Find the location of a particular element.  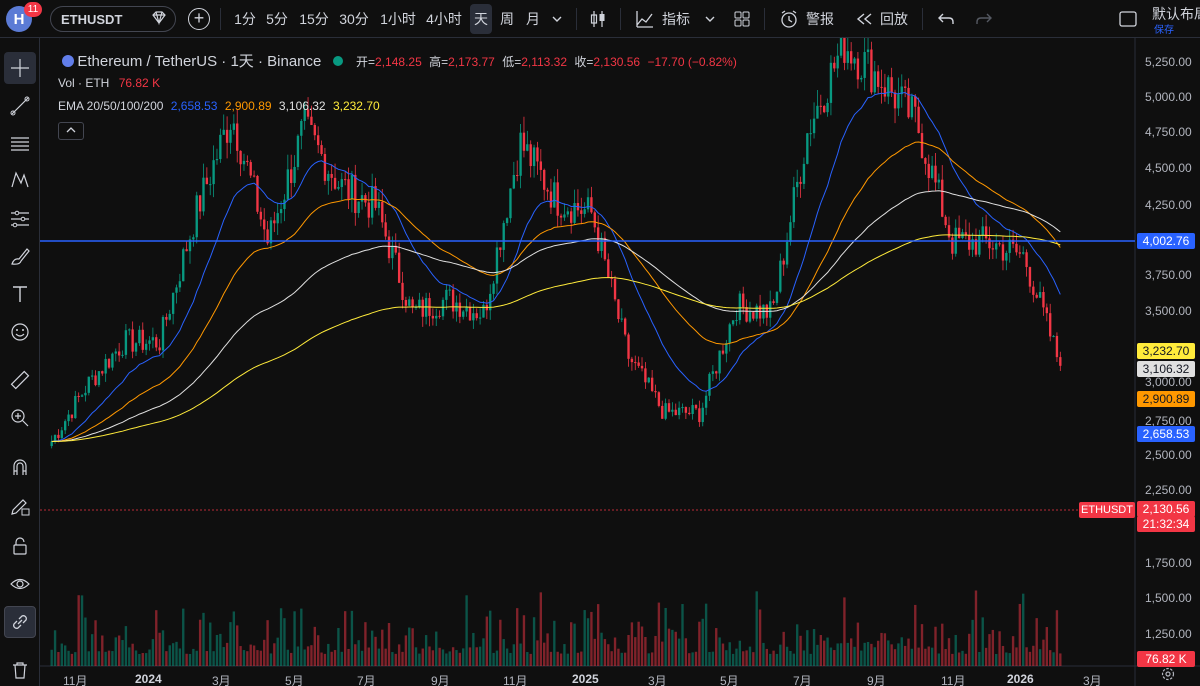

alerts-button: 警报 is located at coordinates (820, 19).